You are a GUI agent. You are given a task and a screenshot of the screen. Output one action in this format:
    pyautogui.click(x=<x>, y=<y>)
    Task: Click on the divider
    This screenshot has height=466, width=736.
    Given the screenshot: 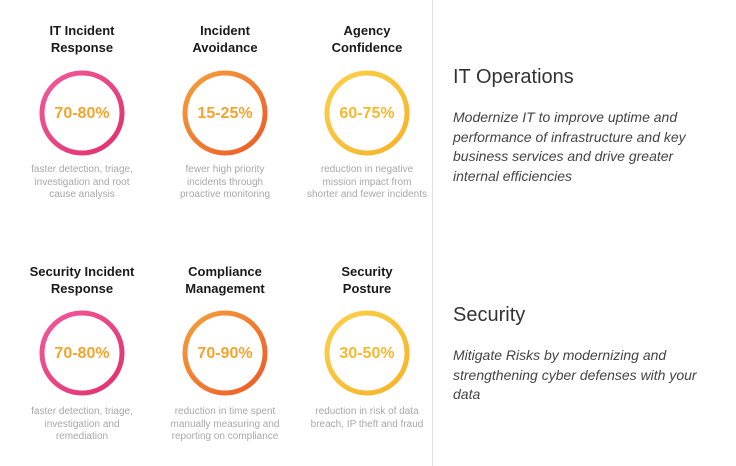 What is the action you would take?
    pyautogui.click(x=432, y=233)
    